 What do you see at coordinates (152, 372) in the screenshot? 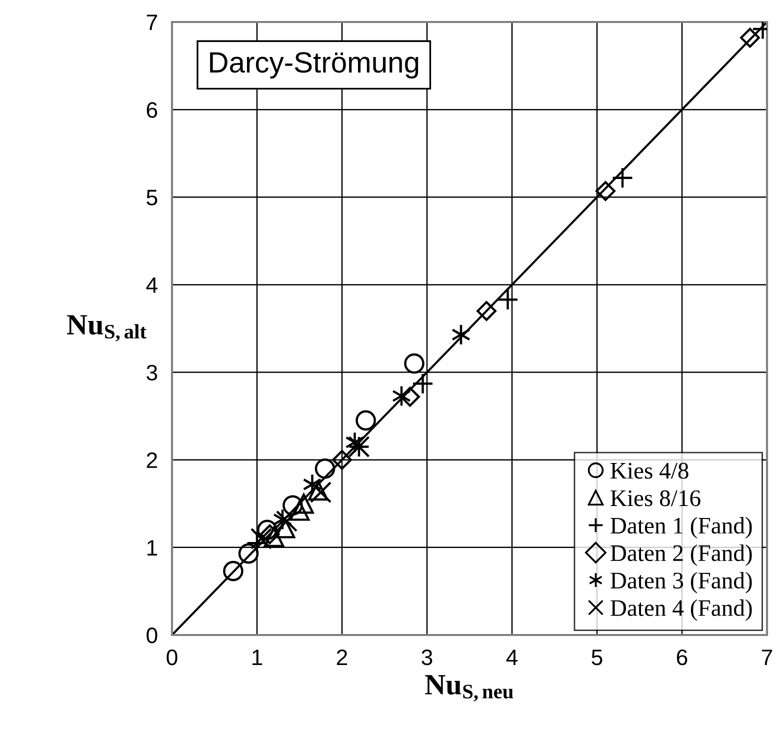
I see `y-tick-label: 3` at bounding box center [152, 372].